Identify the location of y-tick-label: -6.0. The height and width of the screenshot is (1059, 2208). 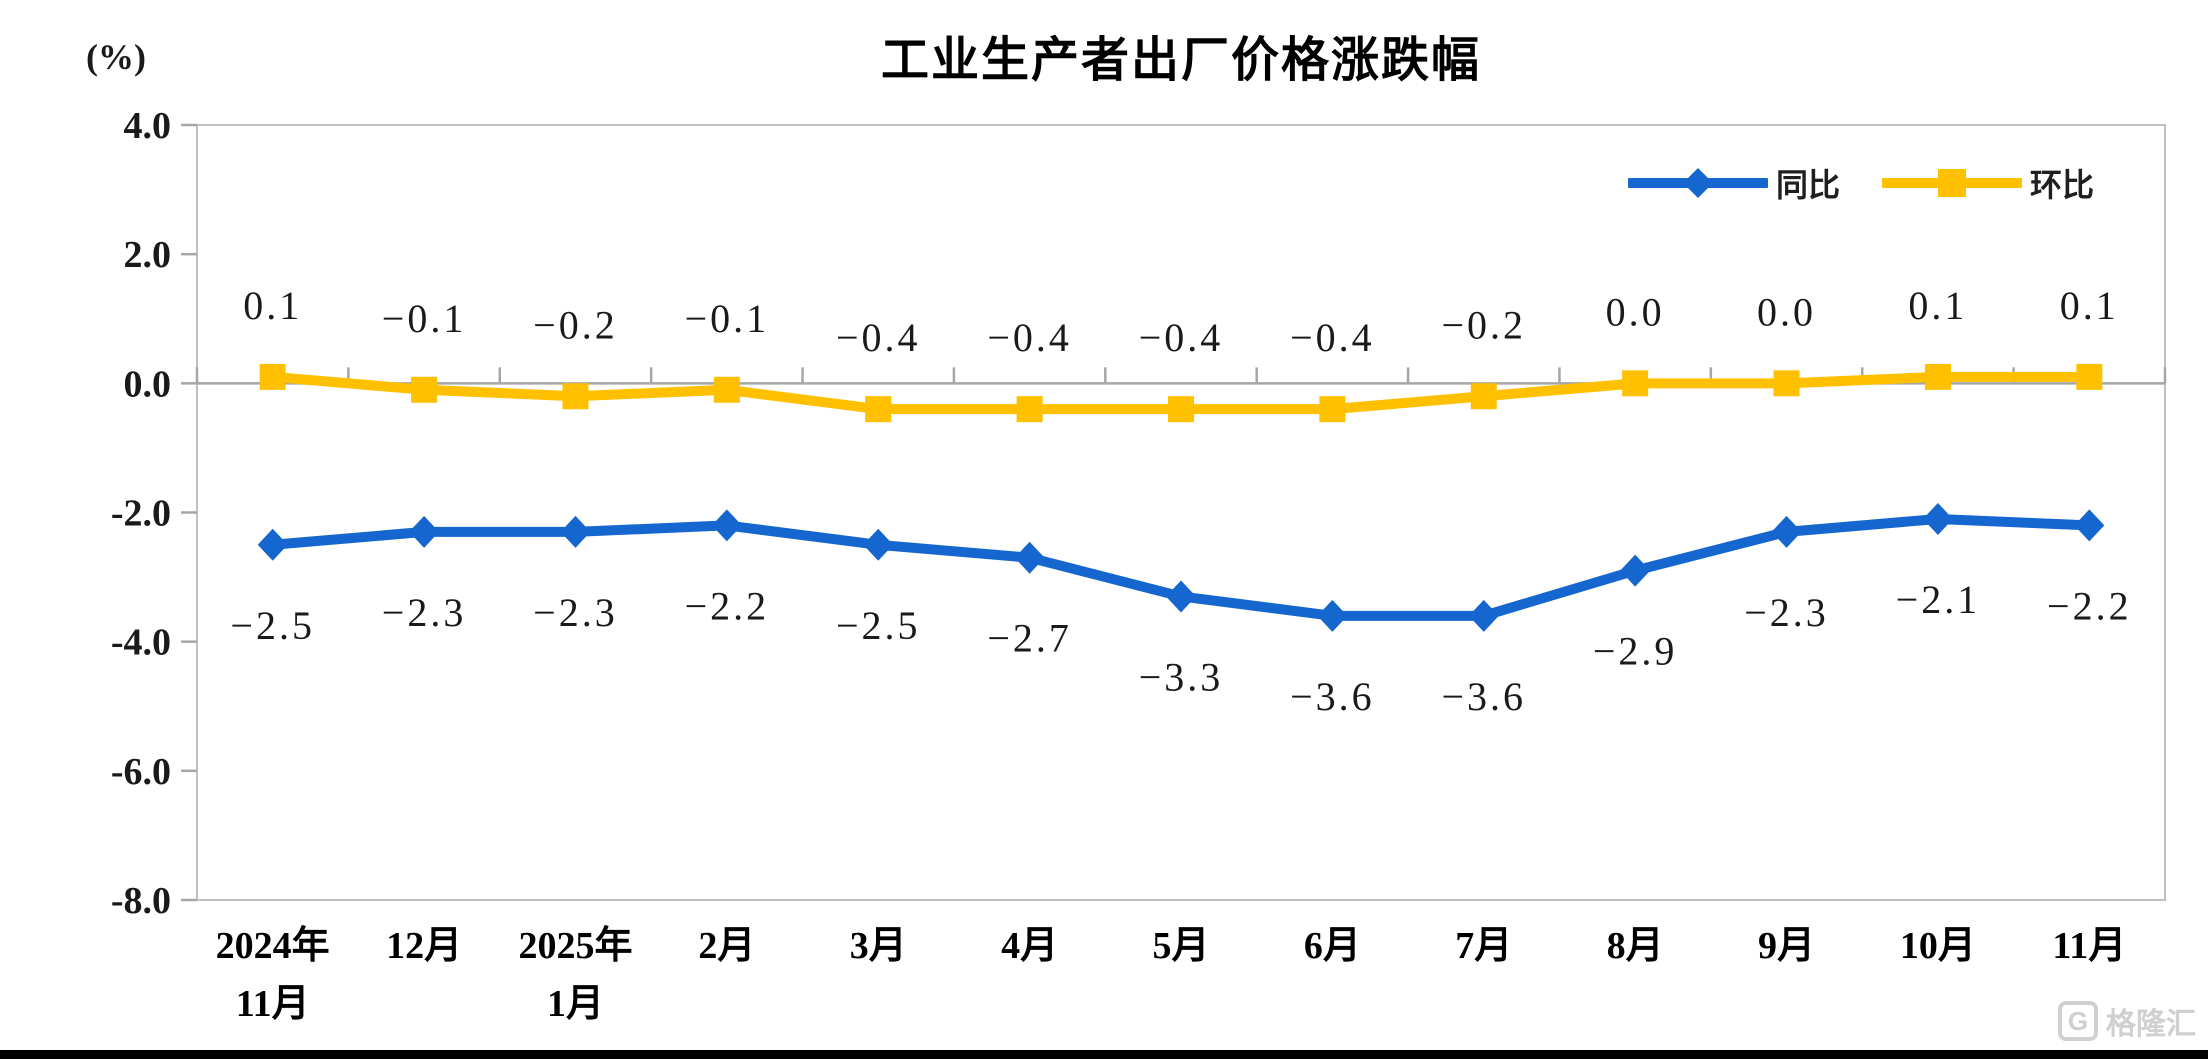
(141, 772).